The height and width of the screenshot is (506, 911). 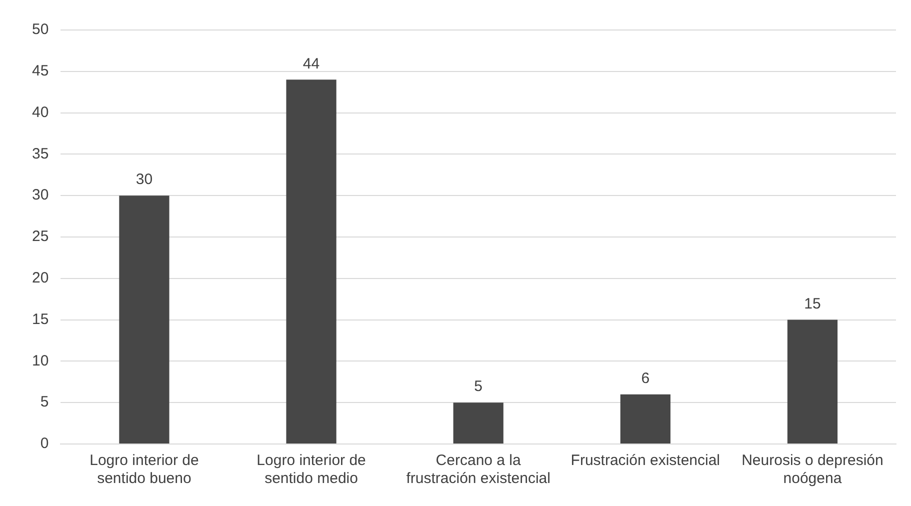 What do you see at coordinates (645, 461) in the screenshot?
I see `x-tick-label: Frustración existencial` at bounding box center [645, 461].